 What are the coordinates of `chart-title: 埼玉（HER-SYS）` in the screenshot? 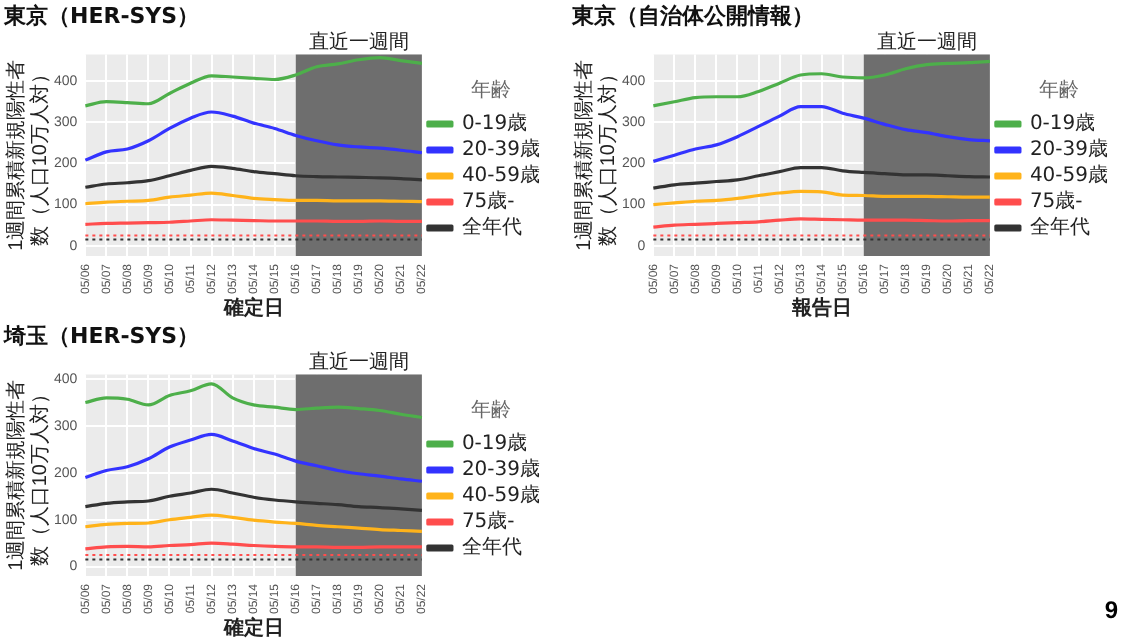 It's located at (101, 335).